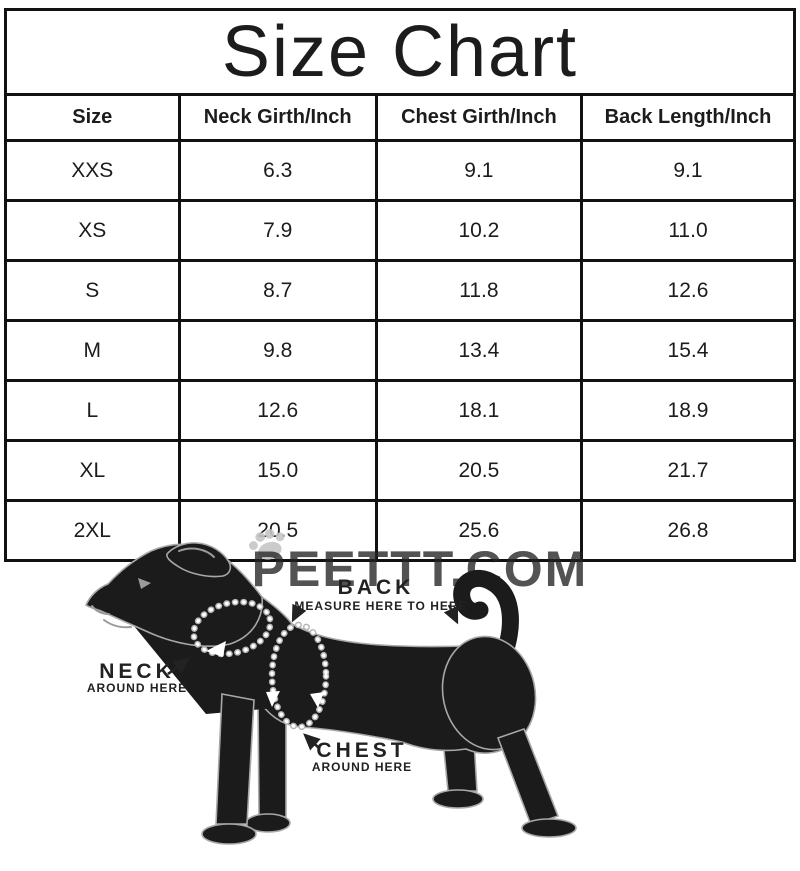 This screenshot has width=800, height=871. What do you see at coordinates (277, 170) in the screenshot?
I see `table-cell: 6.3` at bounding box center [277, 170].